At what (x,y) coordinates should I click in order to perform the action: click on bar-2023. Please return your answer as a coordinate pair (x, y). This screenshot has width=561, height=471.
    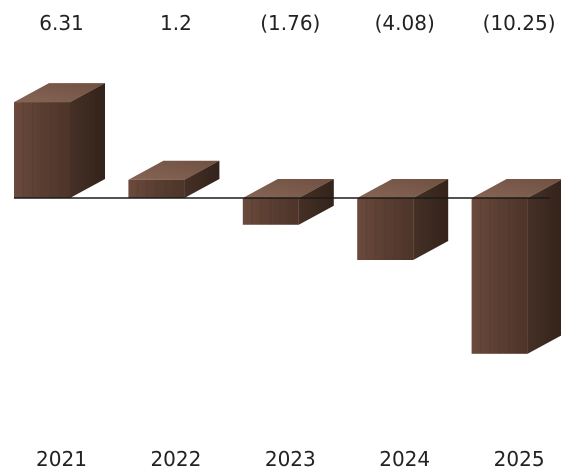
    Looking at the image, I should click on (288, 202).